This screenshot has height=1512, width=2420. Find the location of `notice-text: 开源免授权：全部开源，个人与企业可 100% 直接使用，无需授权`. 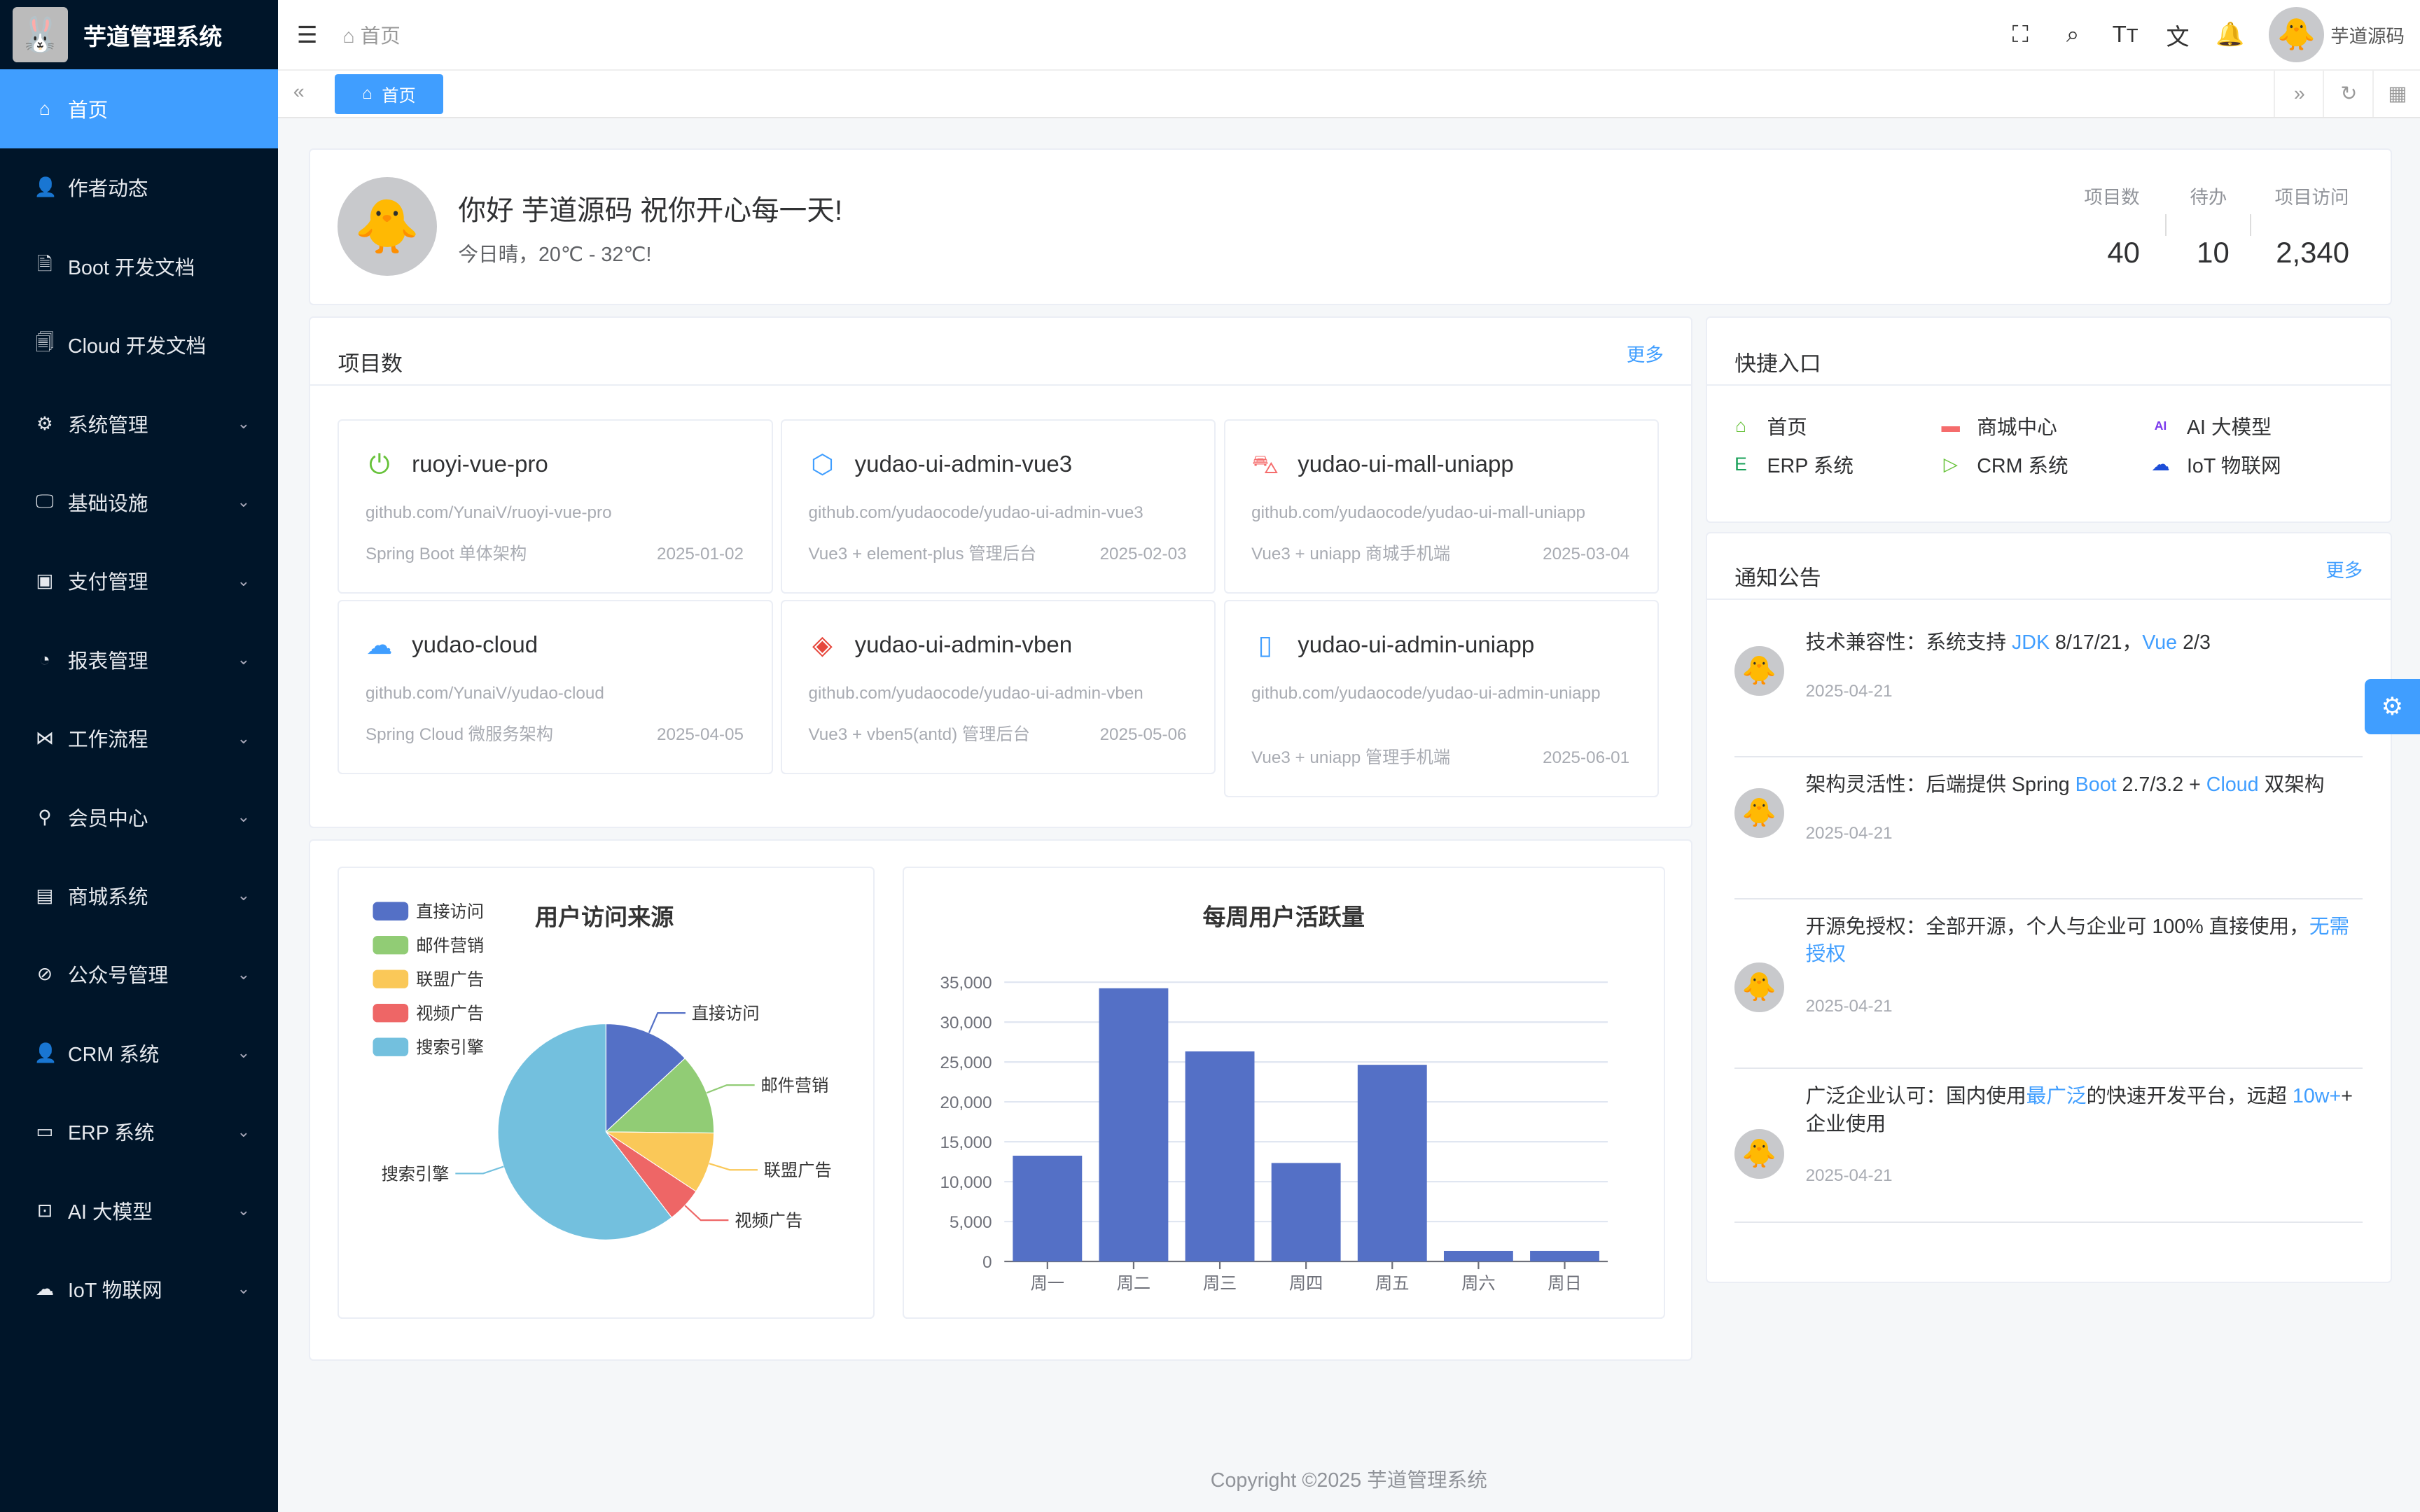

notice-text: 开源免授权：全部开源，个人与企业可 100% 直接使用，无需授权 is located at coordinates (2084, 941).